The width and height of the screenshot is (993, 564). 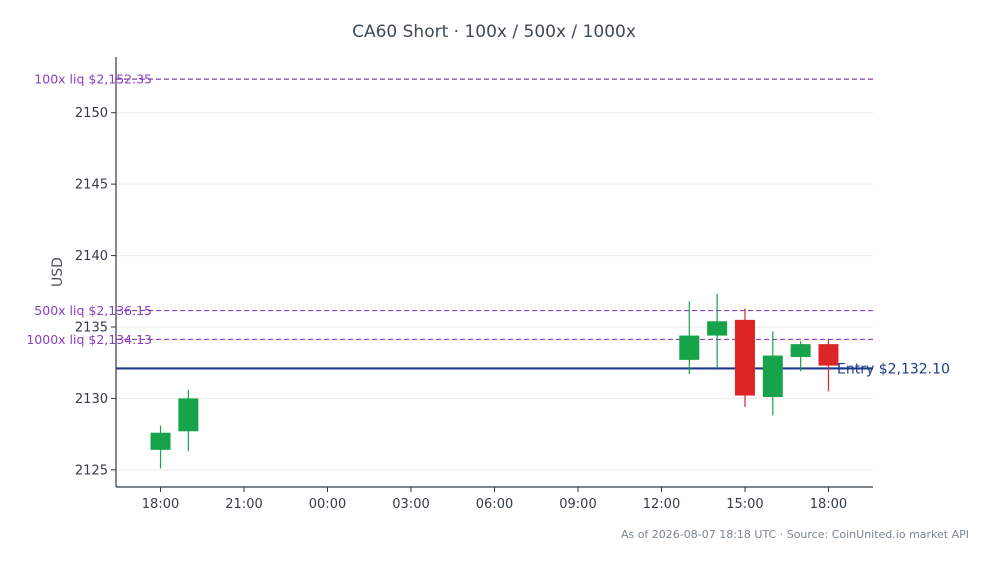 What do you see at coordinates (494, 32) in the screenshot?
I see `chart-title: CA60 Short · 100x / 500x / 1000x` at bounding box center [494, 32].